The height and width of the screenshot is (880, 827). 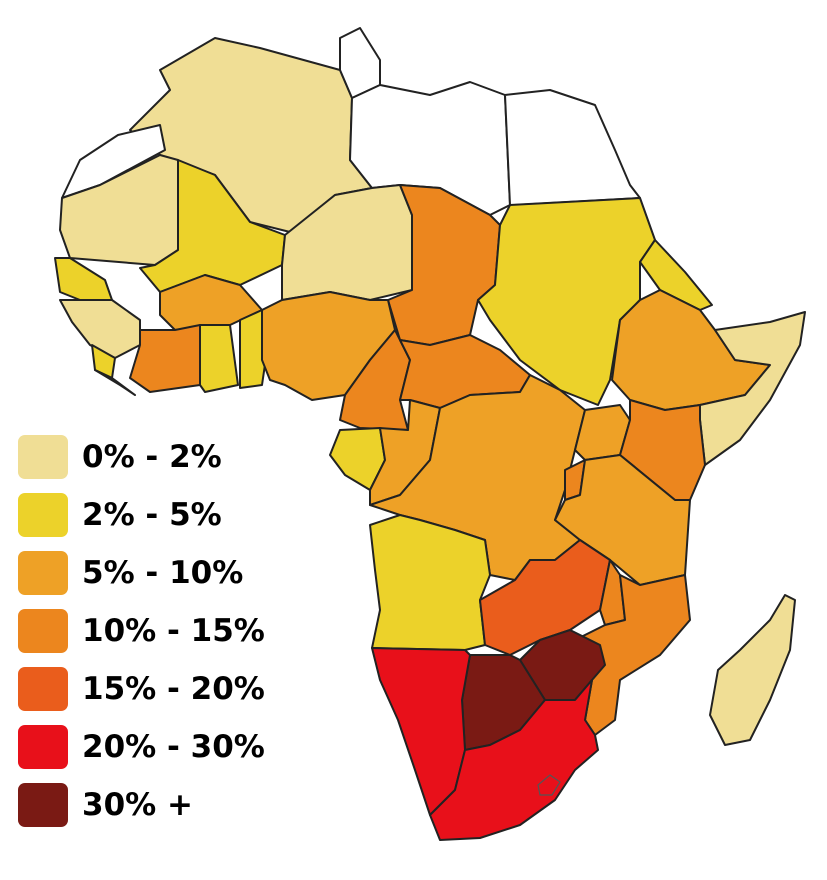 What do you see at coordinates (152, 457) in the screenshot?
I see `legend-label: 0% - 2%` at bounding box center [152, 457].